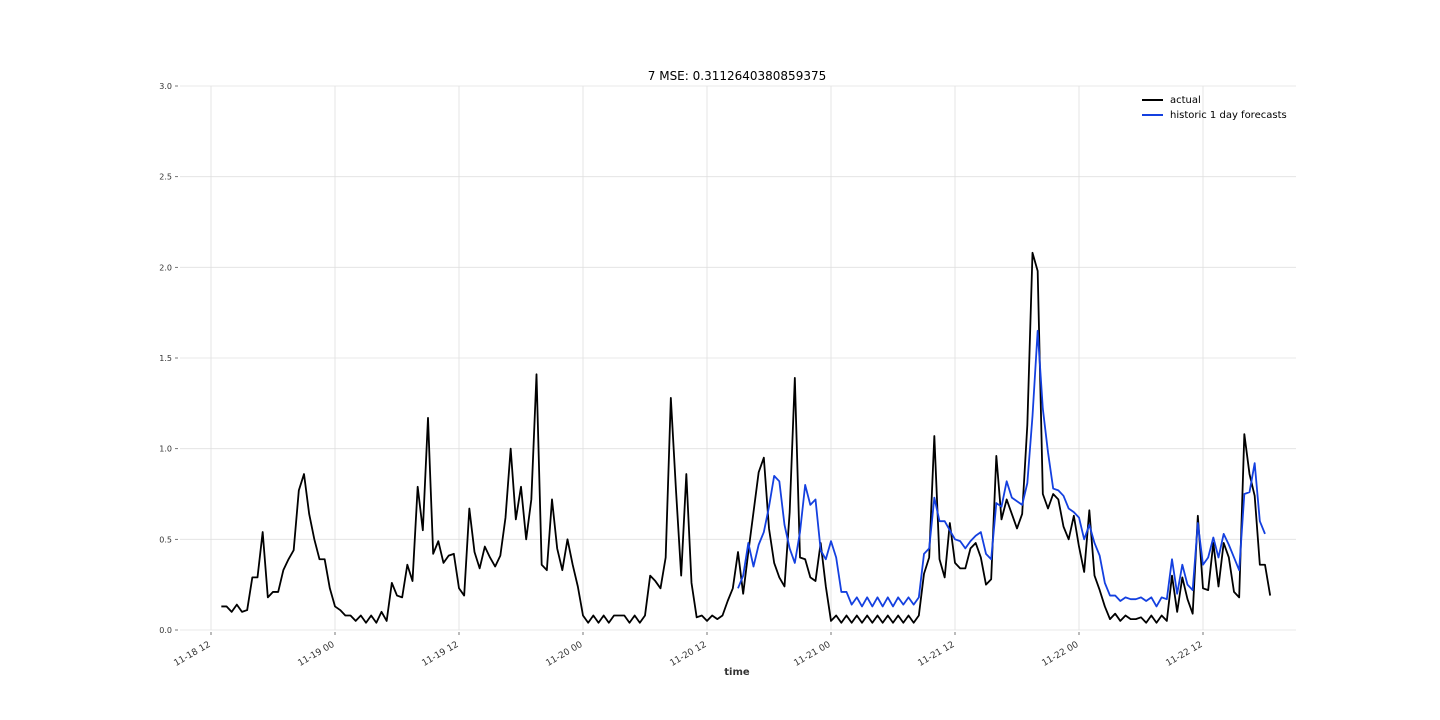 The height and width of the screenshot is (720, 1440). I want to click on chart-title: 7 MSE: 0.3112640380859375, so click(737, 76).